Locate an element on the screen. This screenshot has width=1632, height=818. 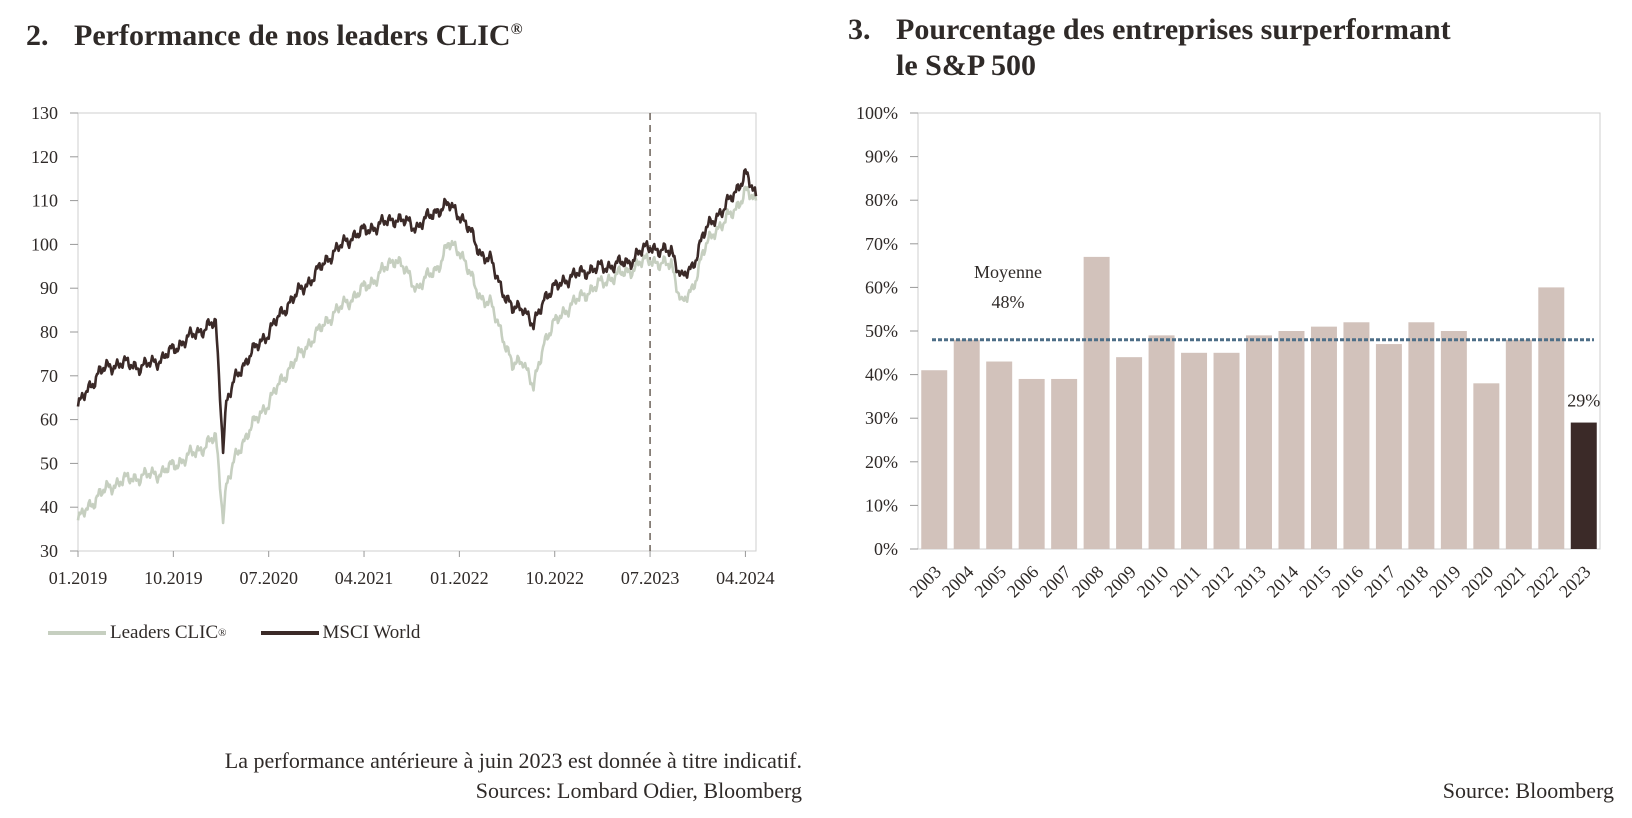
x-tick-label: 10.2022 is located at coordinates (554, 578).